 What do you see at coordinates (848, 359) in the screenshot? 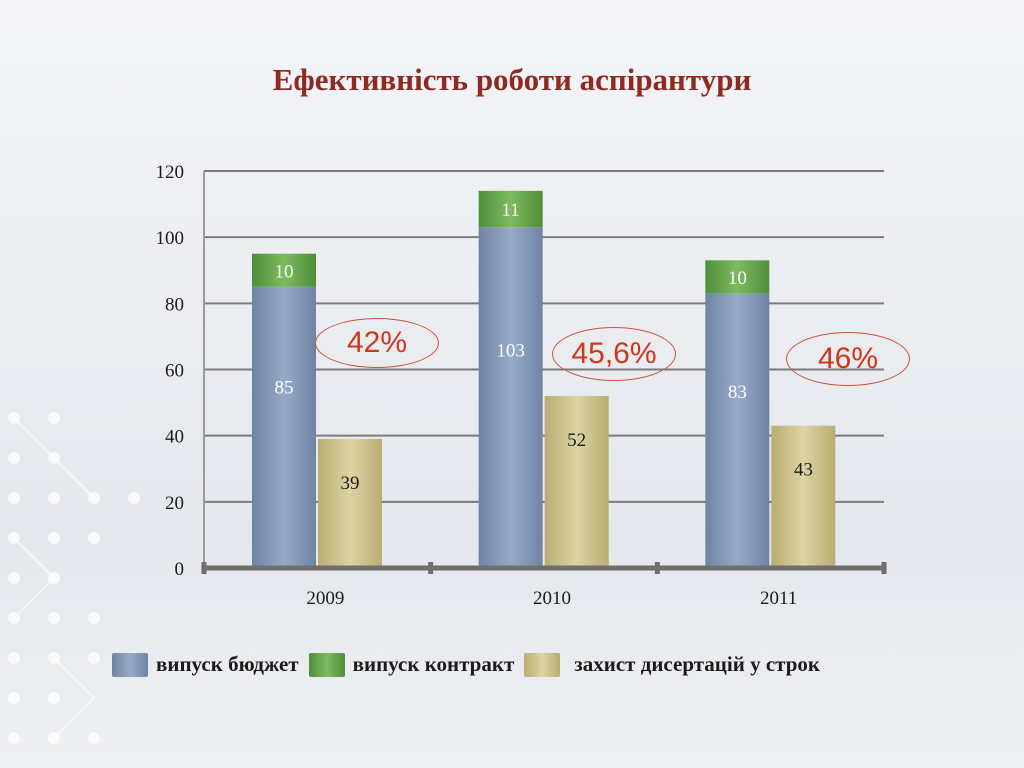
I see `percentage-annotation: 46%` at bounding box center [848, 359].